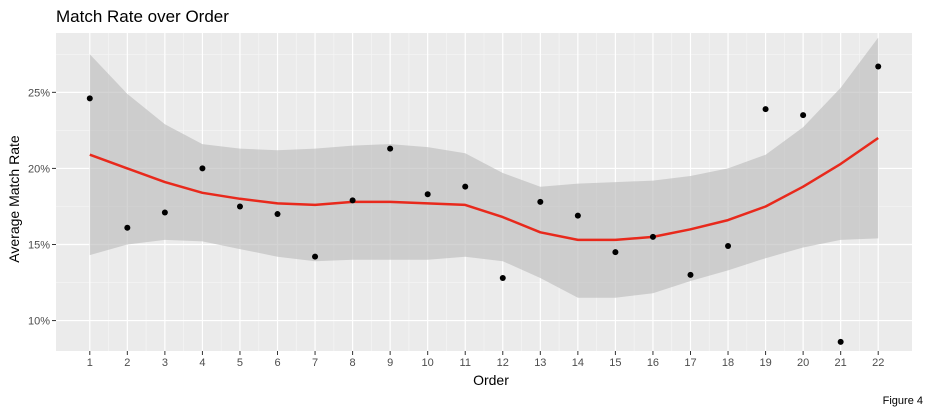 The image size is (930, 414). Describe the element at coordinates (42, 207) in the screenshot. I see `y-axis: 10% 15% 20% 25%` at that location.